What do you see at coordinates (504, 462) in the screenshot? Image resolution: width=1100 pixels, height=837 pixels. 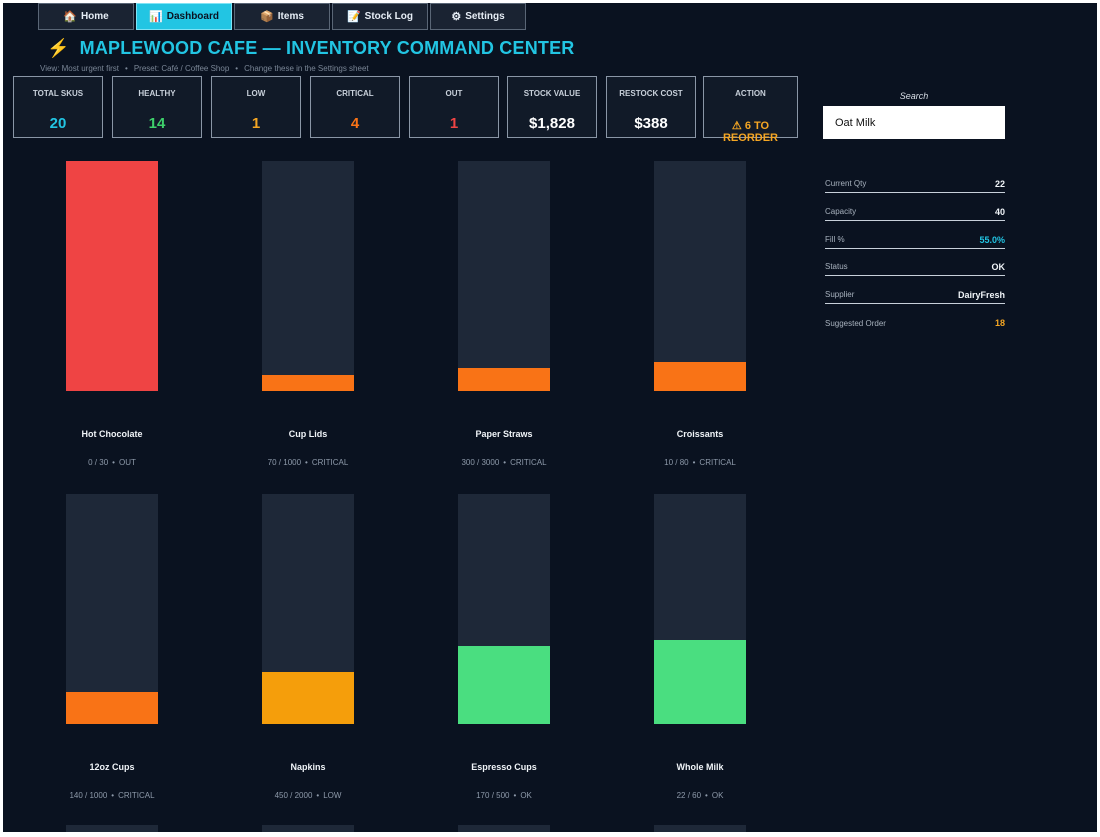 I see `item-stock-meta: 300 / 3000 • CRITICAL` at bounding box center [504, 462].